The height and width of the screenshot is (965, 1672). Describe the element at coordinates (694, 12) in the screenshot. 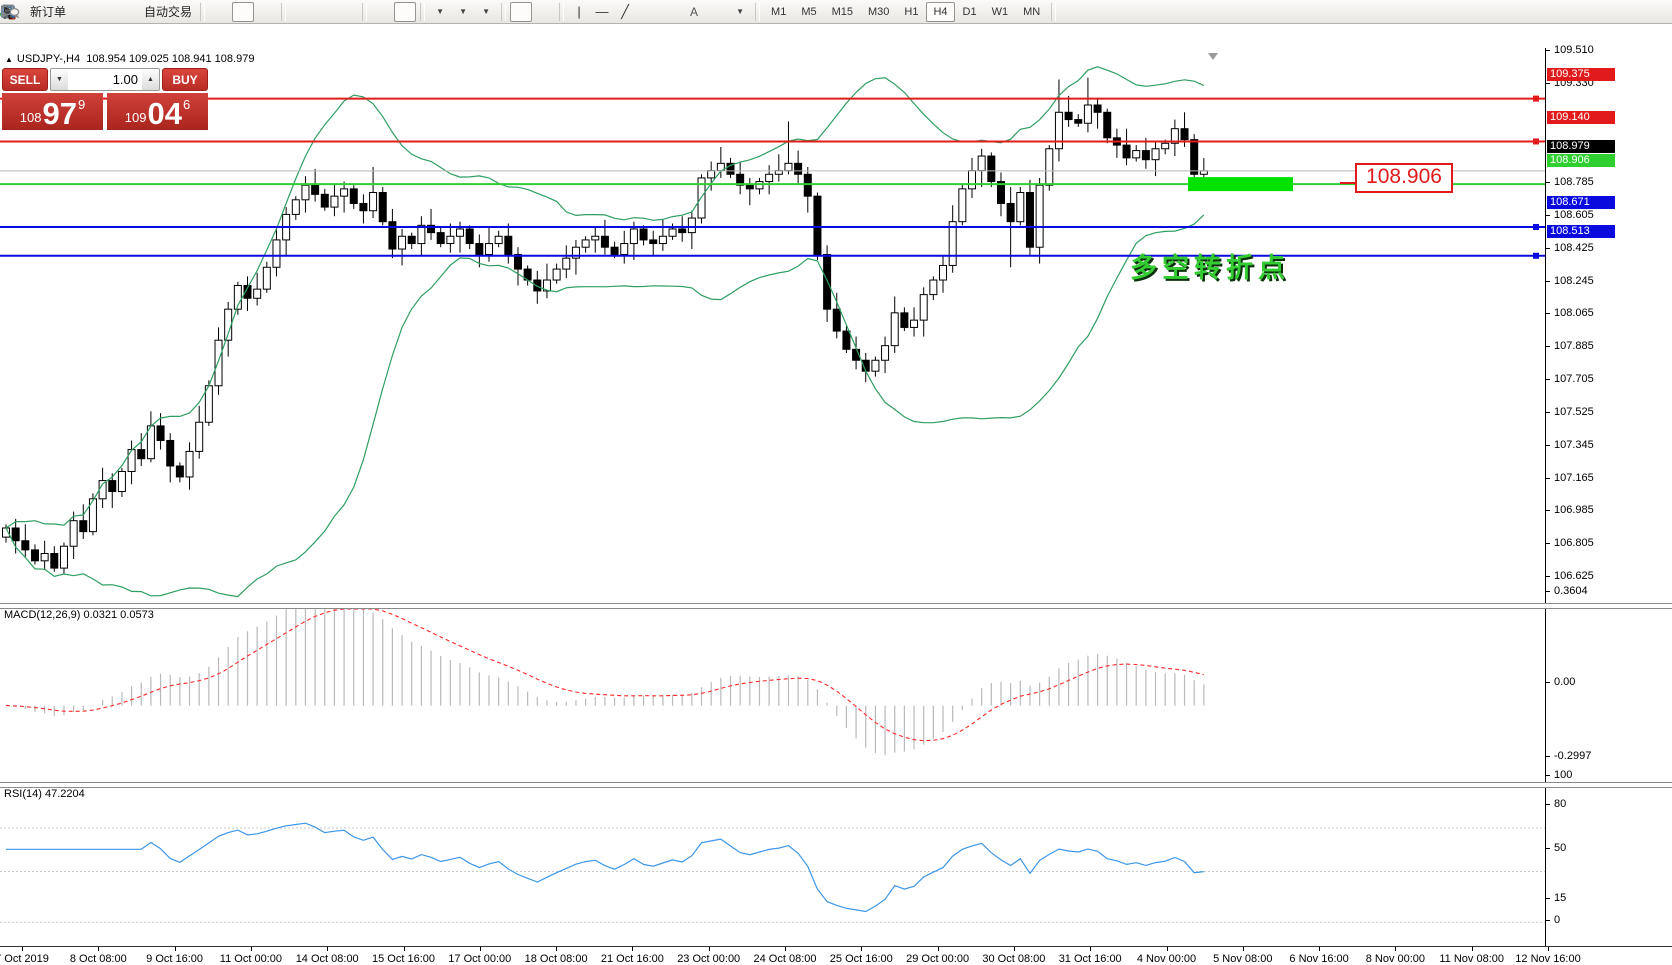

I see `text-button: A` at that location.